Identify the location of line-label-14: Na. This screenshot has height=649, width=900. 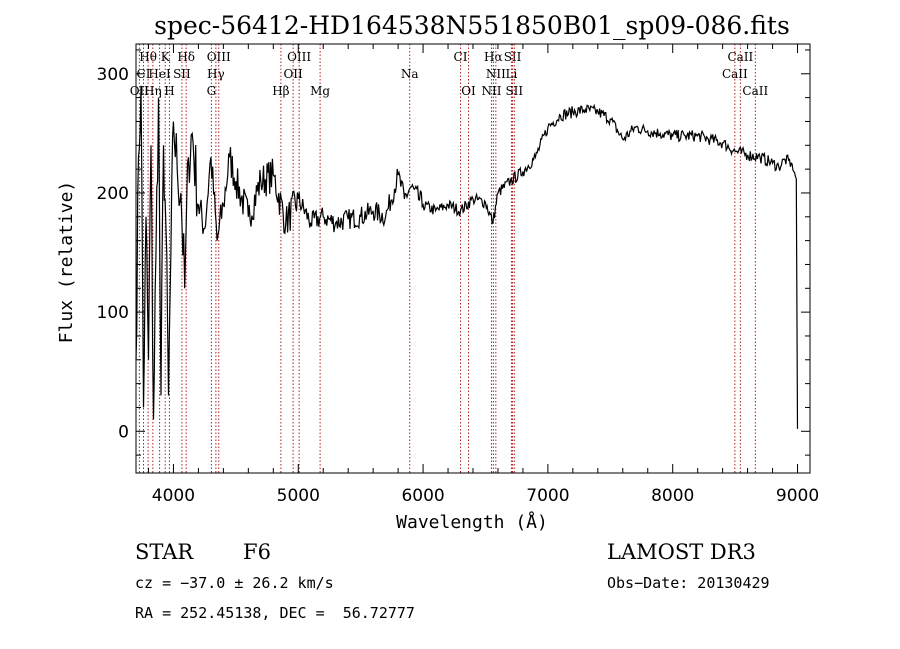
(410, 74).